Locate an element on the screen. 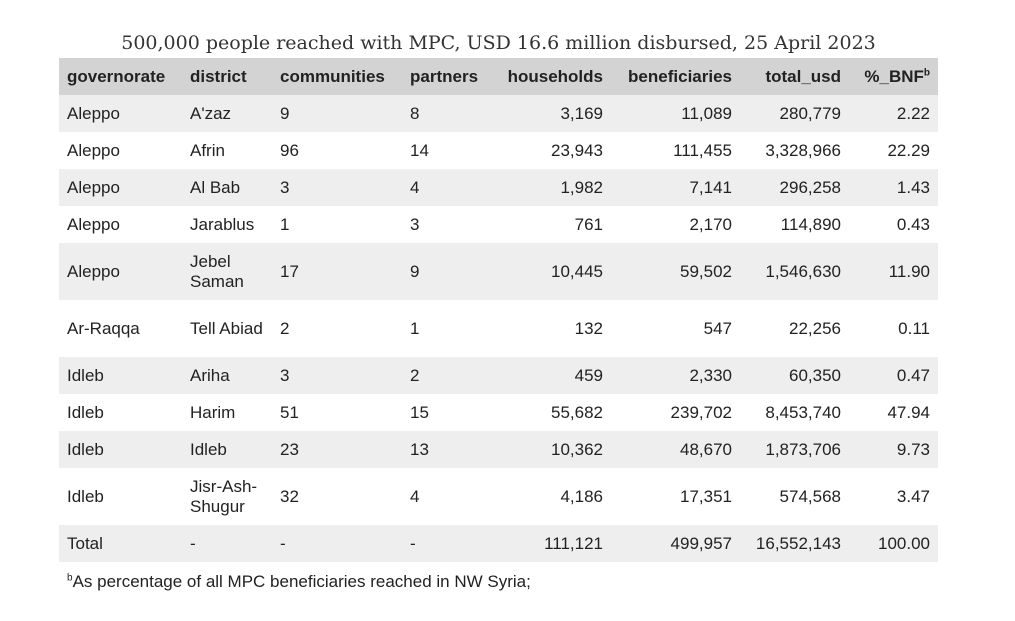 This screenshot has height=621, width=1015. cell-communities: 17 is located at coordinates (337, 271).